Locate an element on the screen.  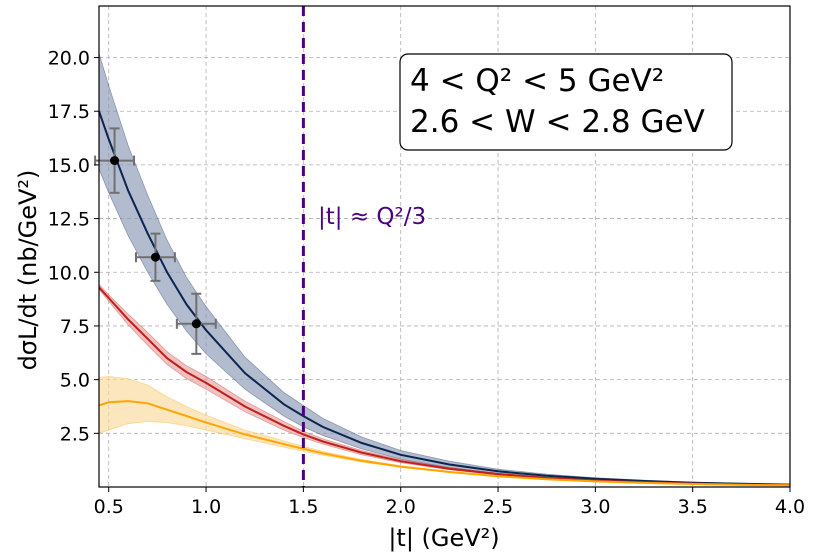
annotation-box: 4 < Q² < 5 GeV² 2.6 < W < 2.8 GeV is located at coordinates (566, 102).